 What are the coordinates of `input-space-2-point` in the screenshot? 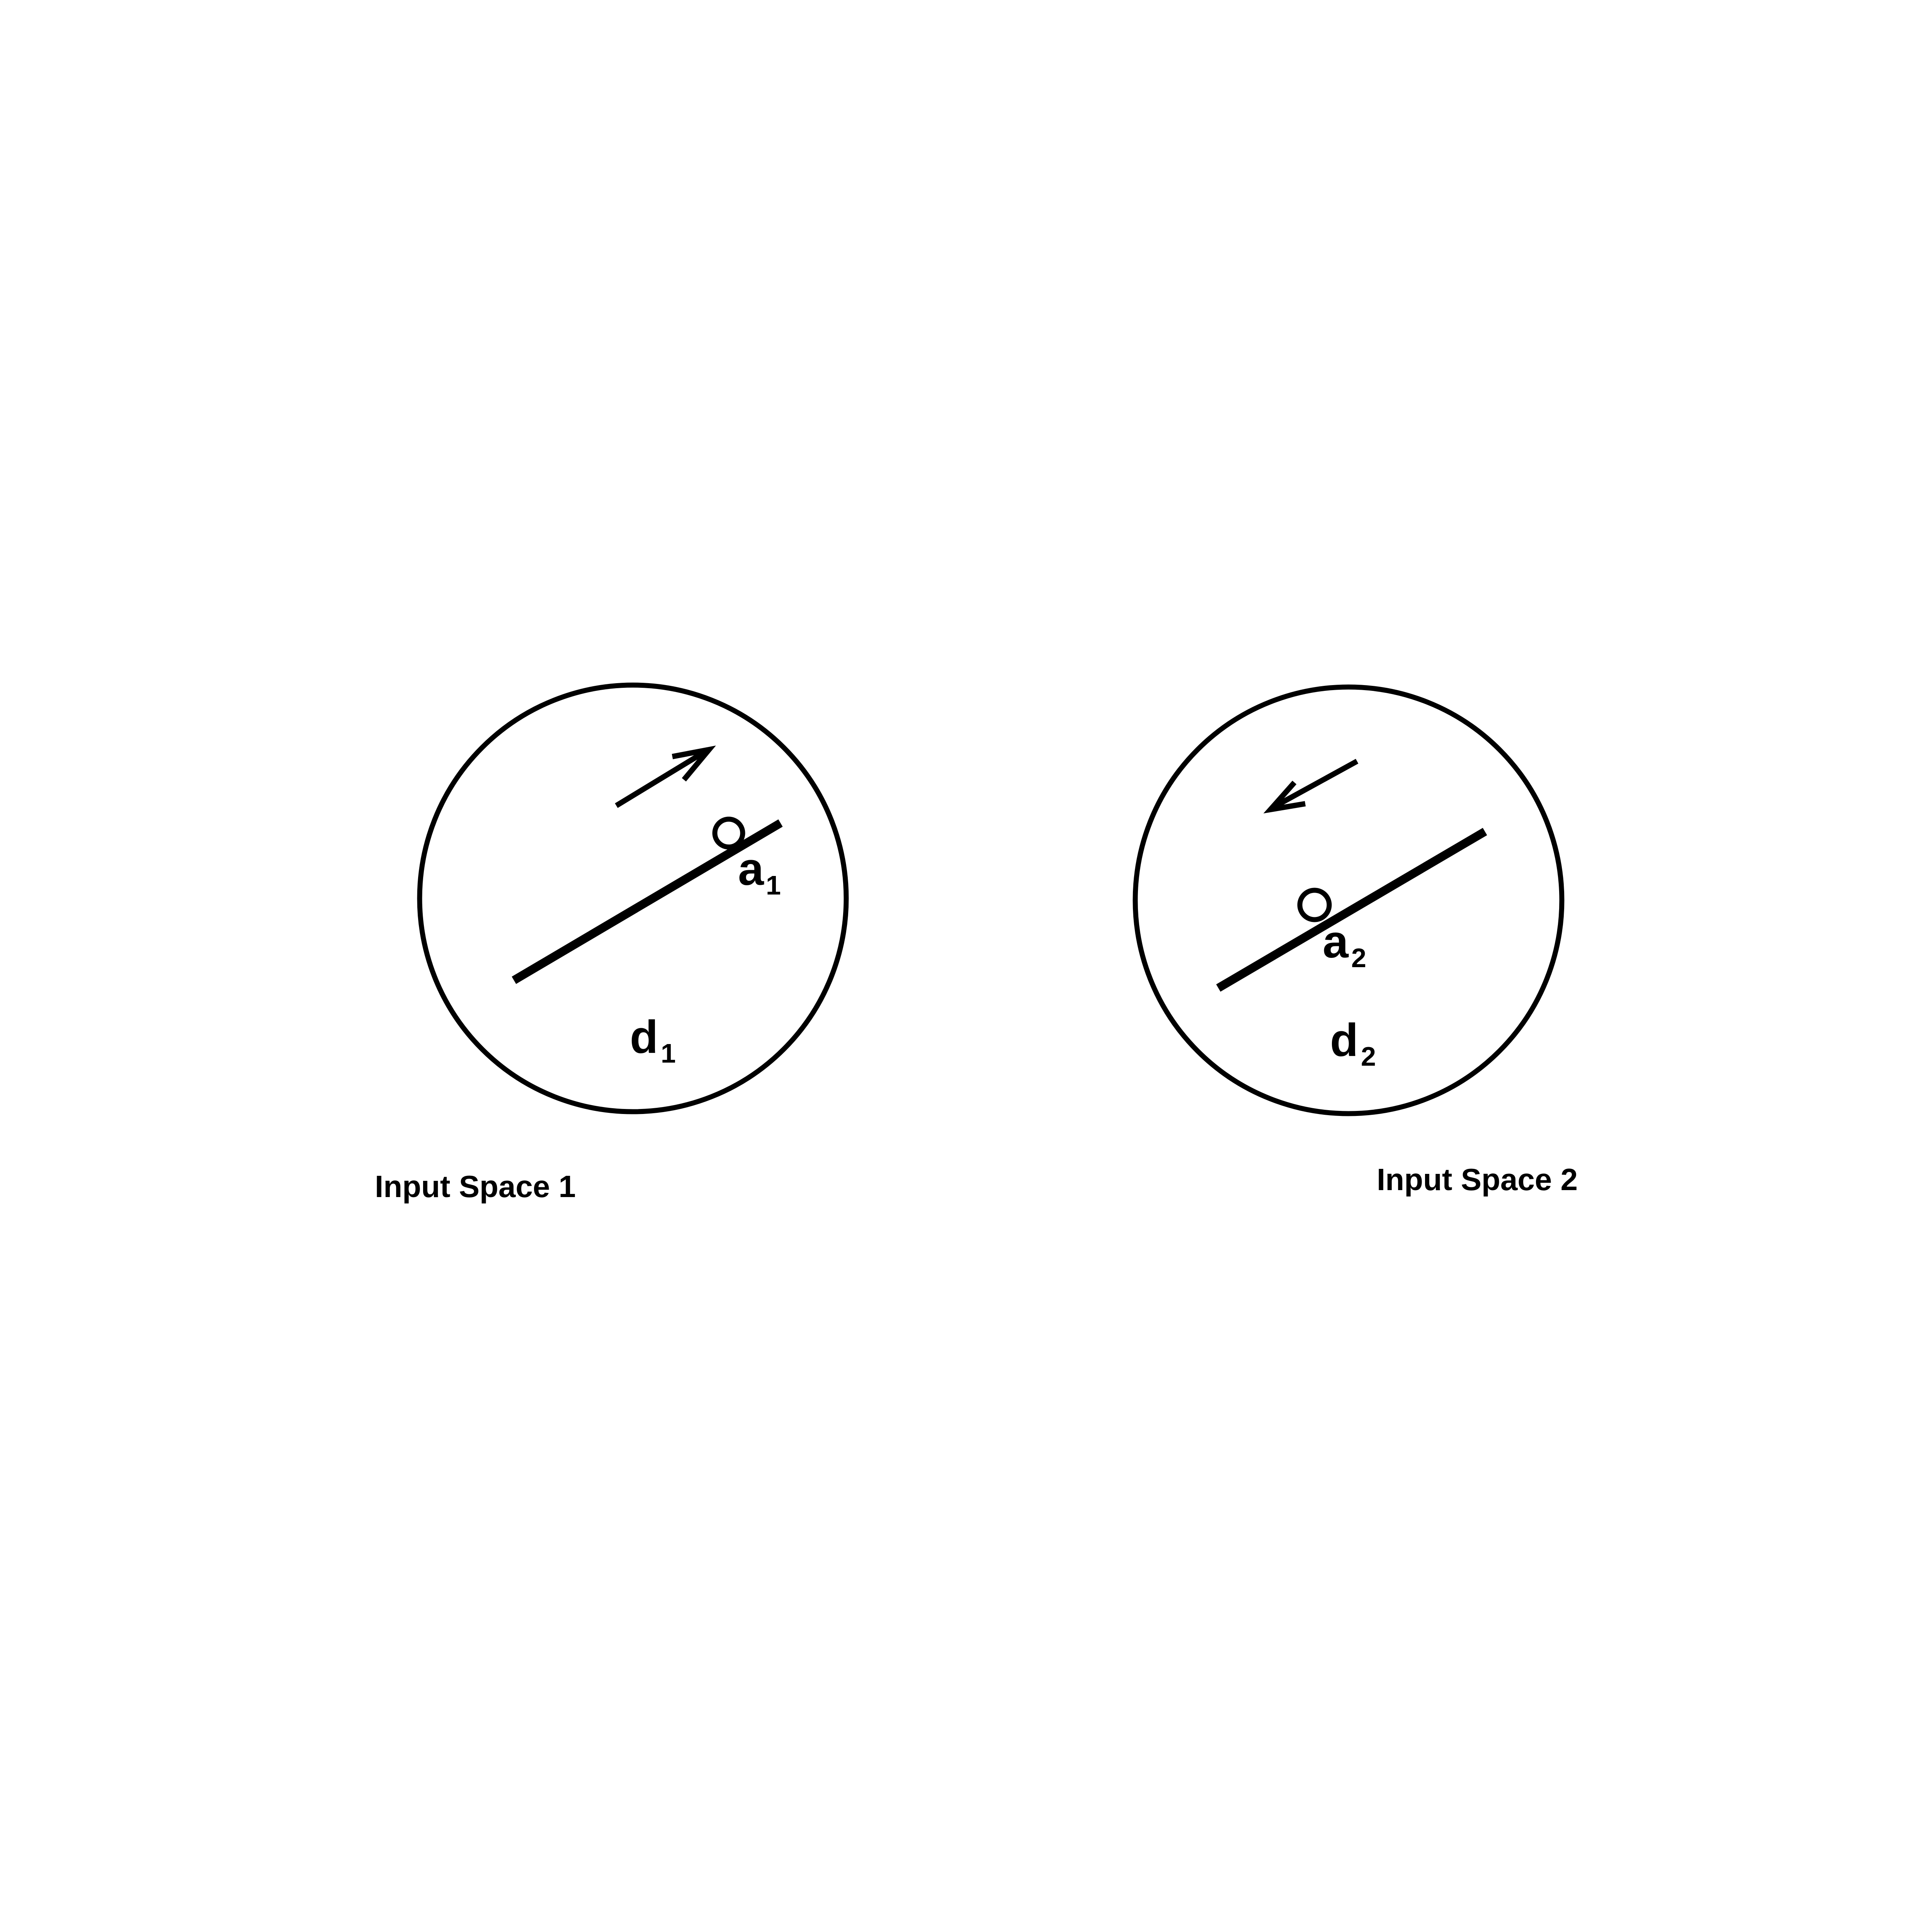 It's located at (1314, 905).